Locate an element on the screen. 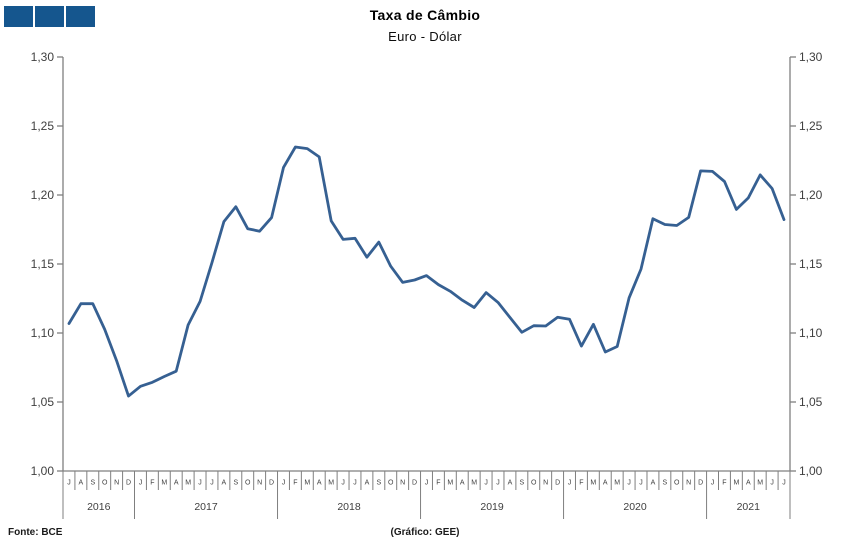 This screenshot has width=850, height=558. y-tick-label-left: 1,00 is located at coordinates (43, 471).